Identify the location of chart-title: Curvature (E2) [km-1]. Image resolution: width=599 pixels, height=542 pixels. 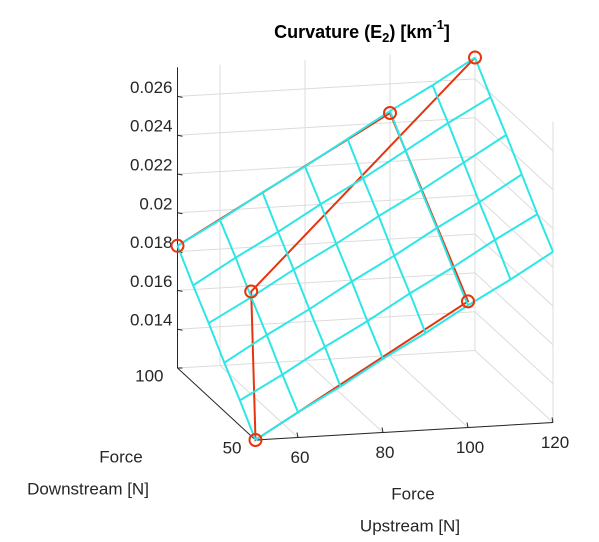
(362, 31).